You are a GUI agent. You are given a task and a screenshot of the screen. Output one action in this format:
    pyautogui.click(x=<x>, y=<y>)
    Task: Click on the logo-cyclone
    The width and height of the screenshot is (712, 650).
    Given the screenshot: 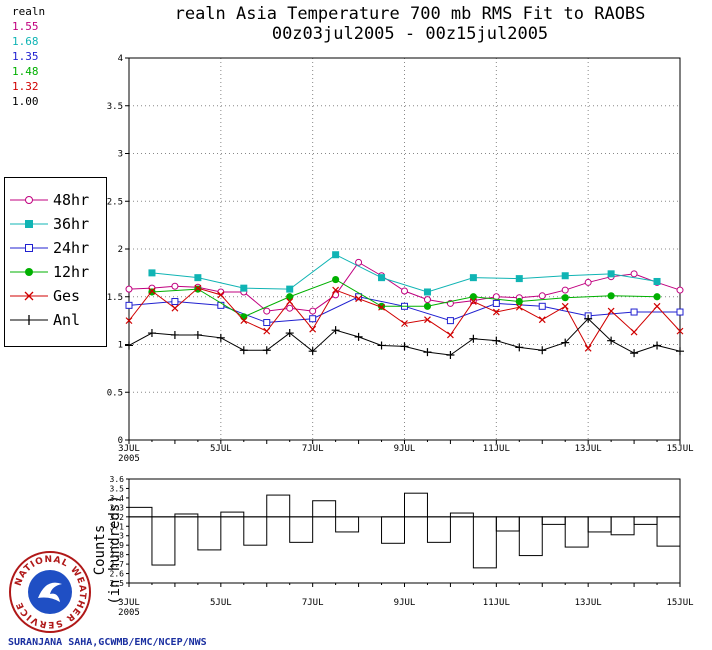 What is the action you would take?
    pyautogui.click(x=50, y=592)
    